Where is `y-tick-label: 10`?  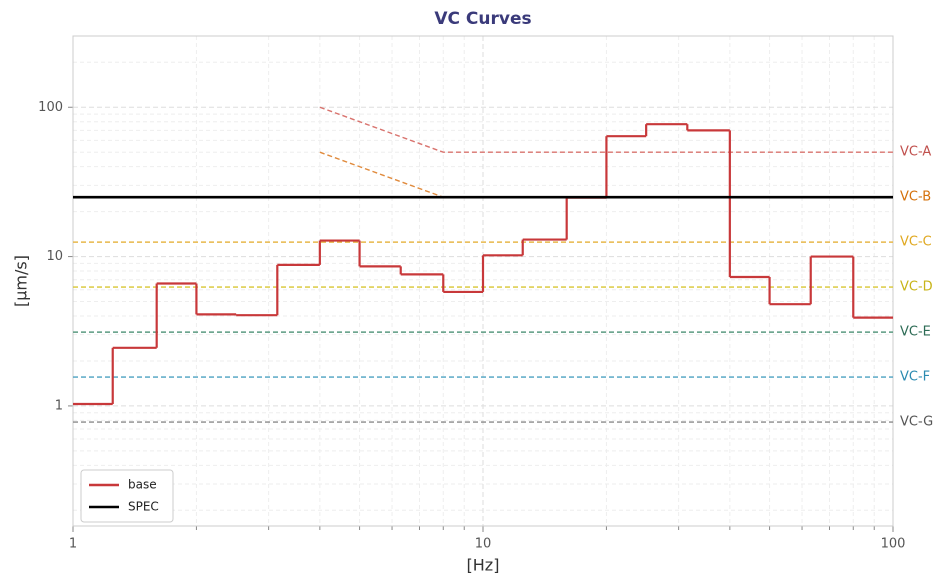
y-tick-label: 10 is located at coordinates (54, 256).